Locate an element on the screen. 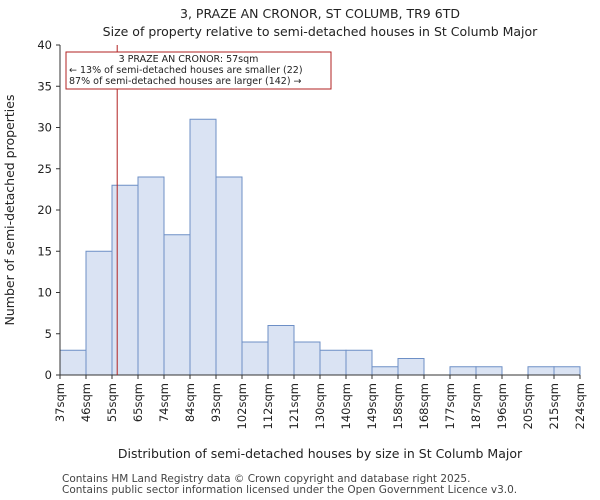 This screenshot has height=500, width=600. x-tick-label-37sqm: 37sqm is located at coordinates (60, 402).